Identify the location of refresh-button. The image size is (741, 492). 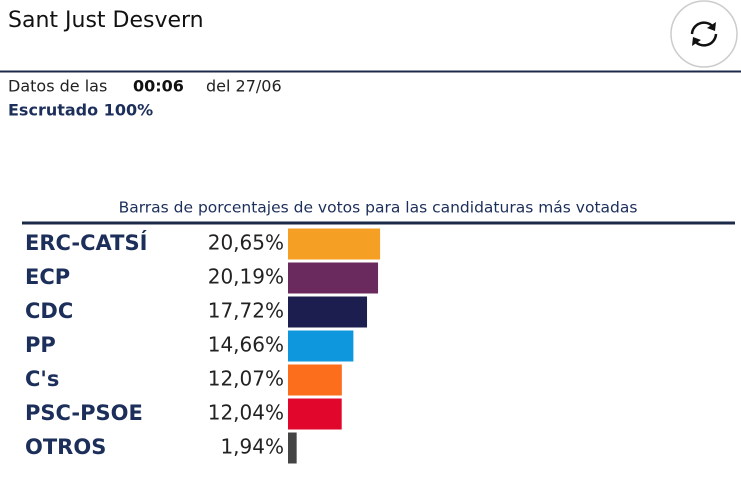
(704, 34).